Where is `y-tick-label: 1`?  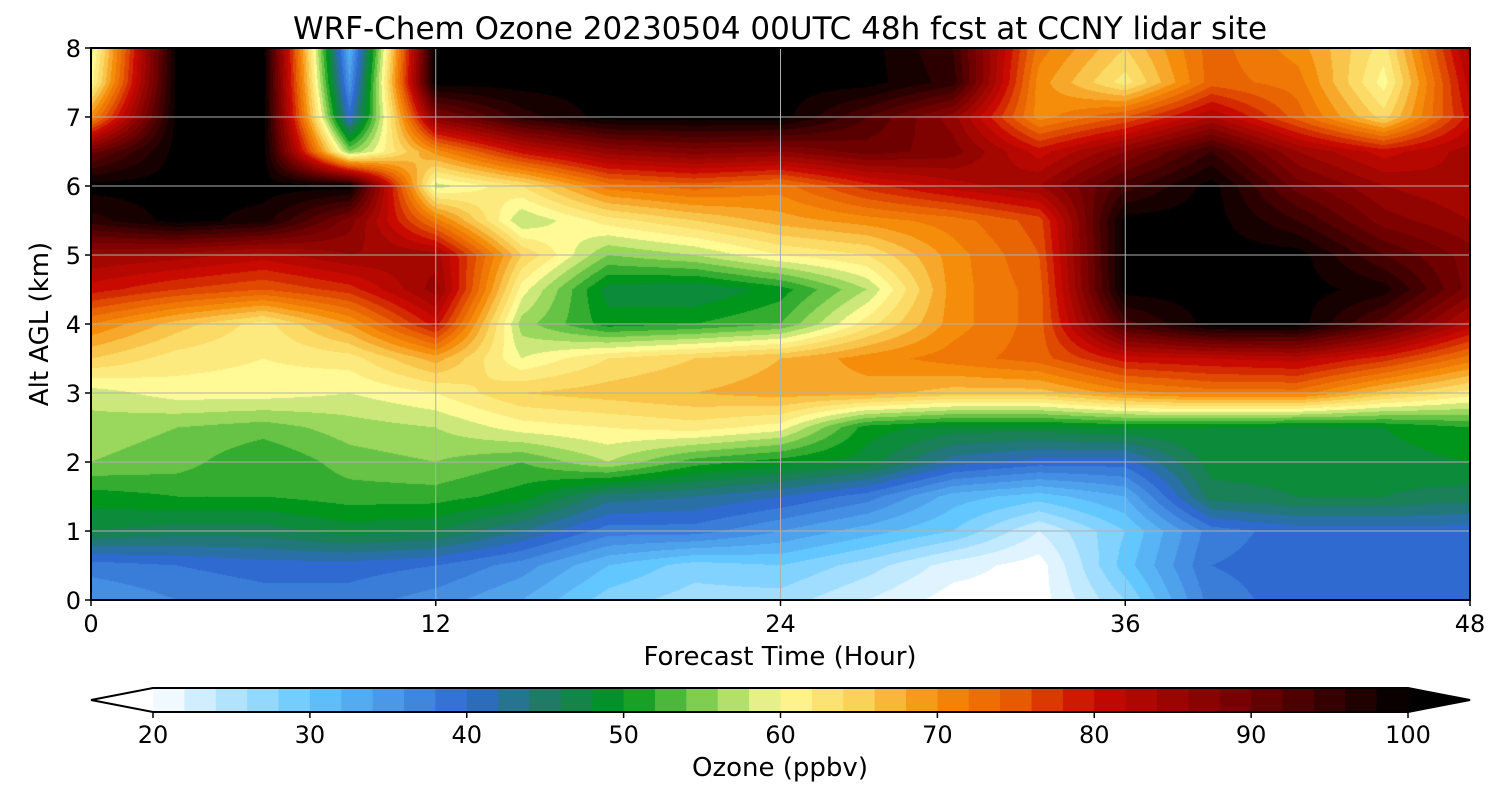 y-tick-label: 1 is located at coordinates (73, 532).